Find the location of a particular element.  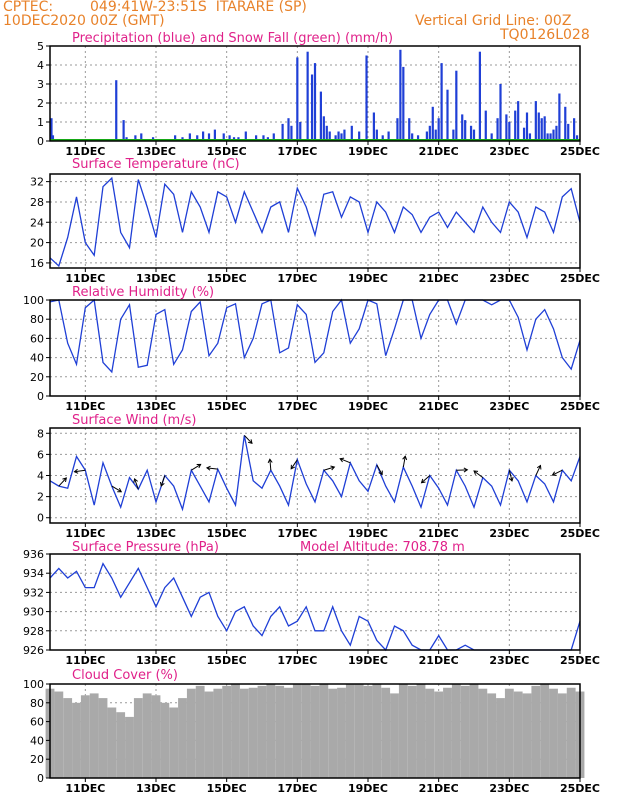

pressure-xtick-label: 19DEC is located at coordinates (368, 660).